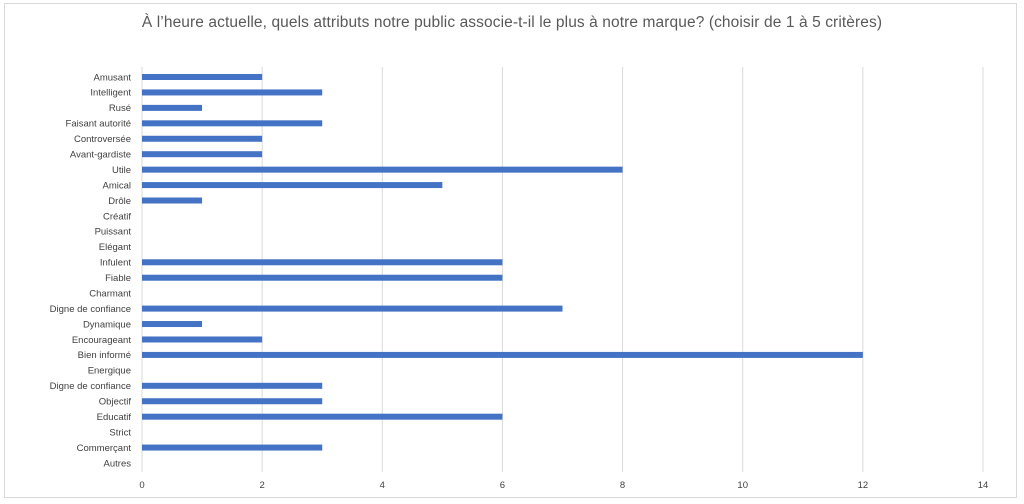  What do you see at coordinates (107, 324) in the screenshot?
I see `category-label: Dynamique` at bounding box center [107, 324].